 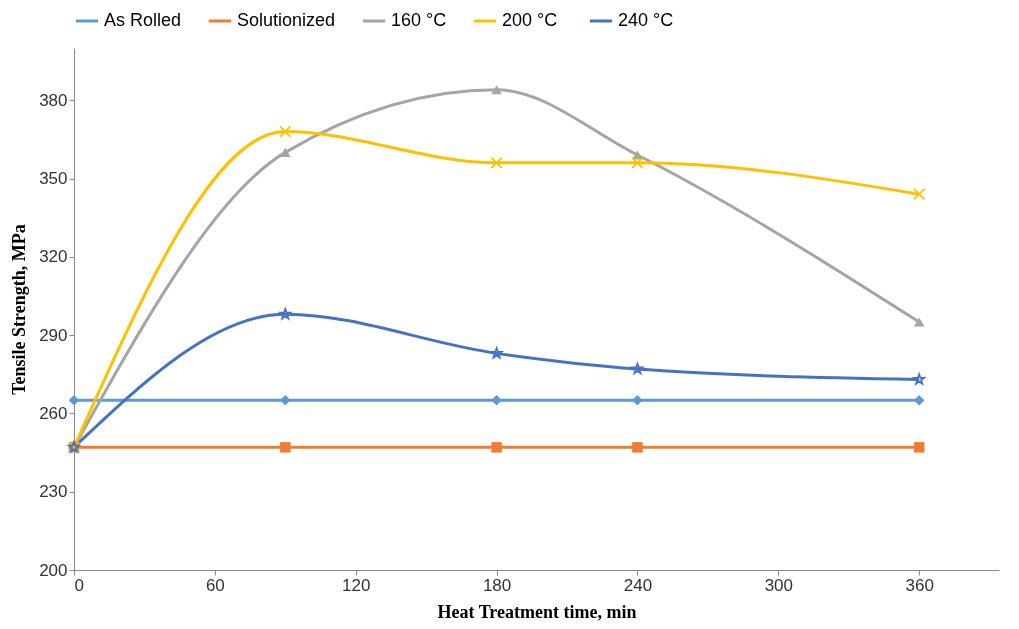 What do you see at coordinates (53, 257) in the screenshot?
I see `y-tick-label: 320` at bounding box center [53, 257].